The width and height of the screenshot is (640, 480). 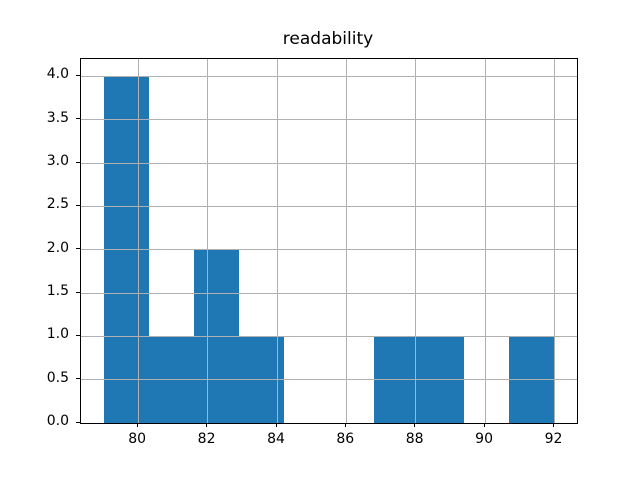 I want to click on y-tick-label: 0.5, so click(x=57, y=377).